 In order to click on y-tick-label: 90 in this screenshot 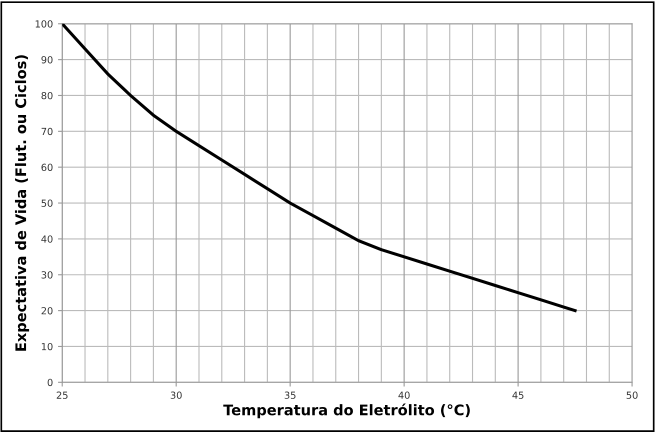, I will do `click(47, 60)`.